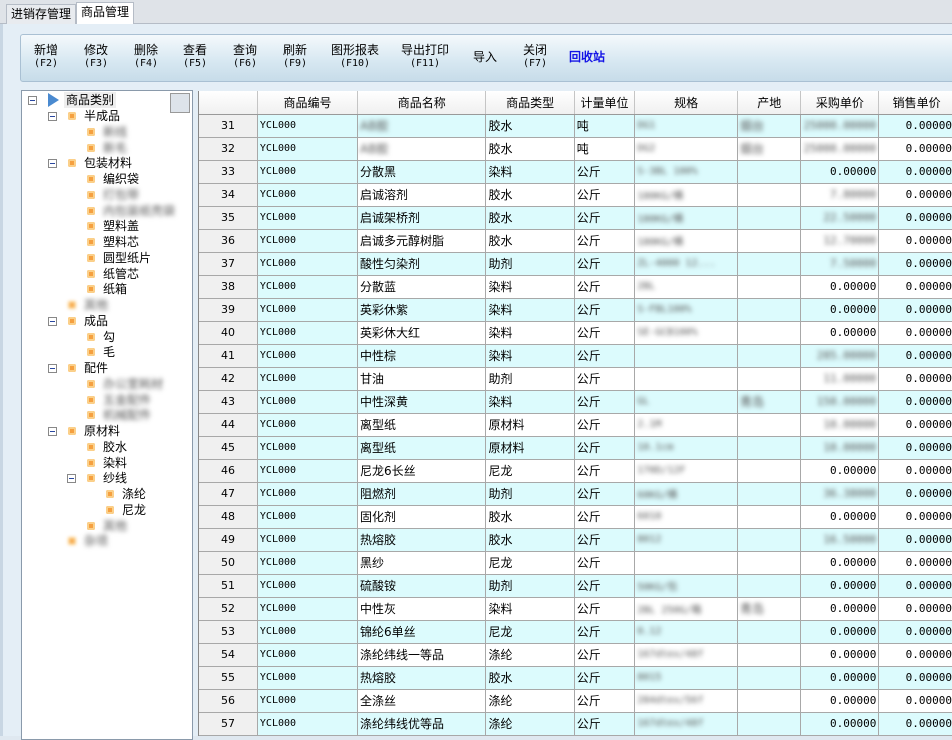  What do you see at coordinates (107, 368) in the screenshot?
I see `tree-node: 配件` at bounding box center [107, 368].